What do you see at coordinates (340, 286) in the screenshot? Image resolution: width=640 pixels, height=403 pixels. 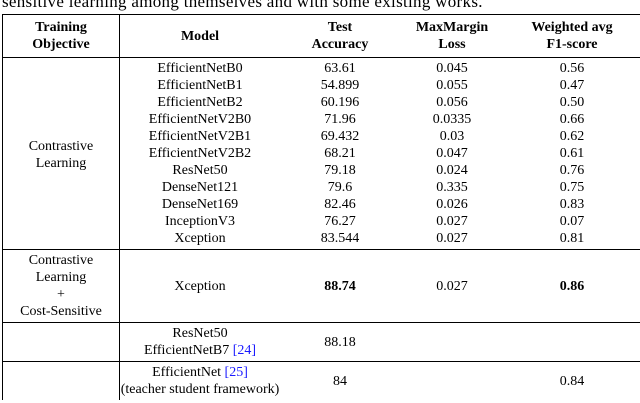 I see `accuracy-value: 88.74` at bounding box center [340, 286].